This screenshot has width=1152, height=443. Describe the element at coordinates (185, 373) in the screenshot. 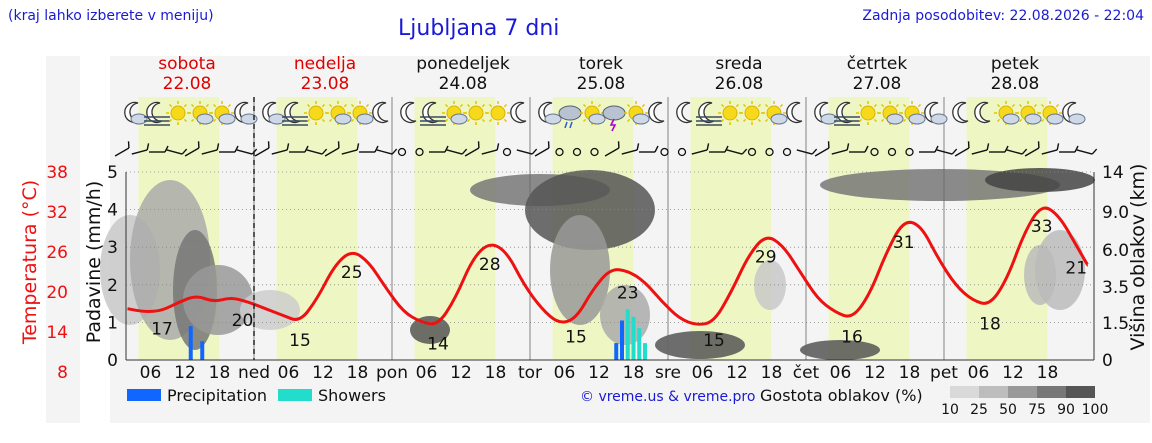

I see `time-tick-label: 12` at that location.